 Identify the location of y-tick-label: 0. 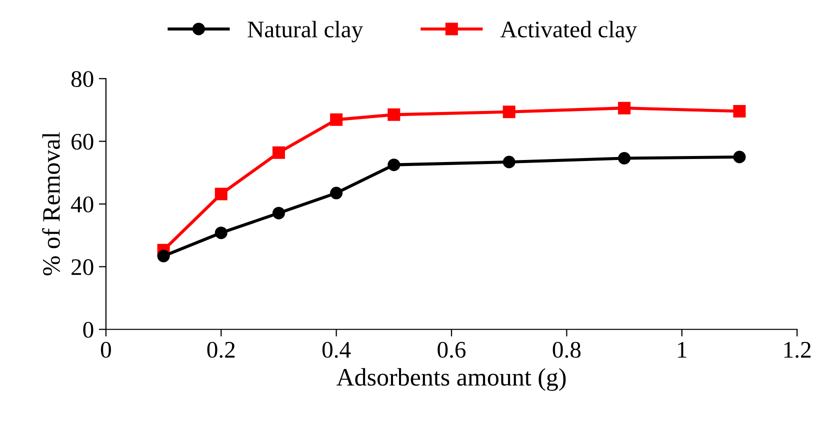
(88, 330).